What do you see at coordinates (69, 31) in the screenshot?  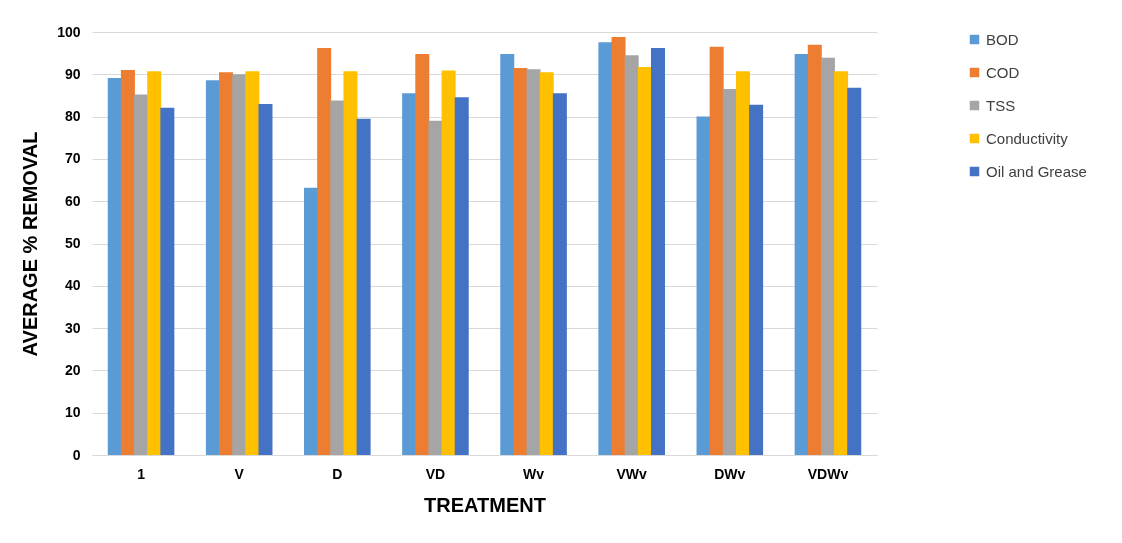 I see `y-tick-label: 100` at bounding box center [69, 31].